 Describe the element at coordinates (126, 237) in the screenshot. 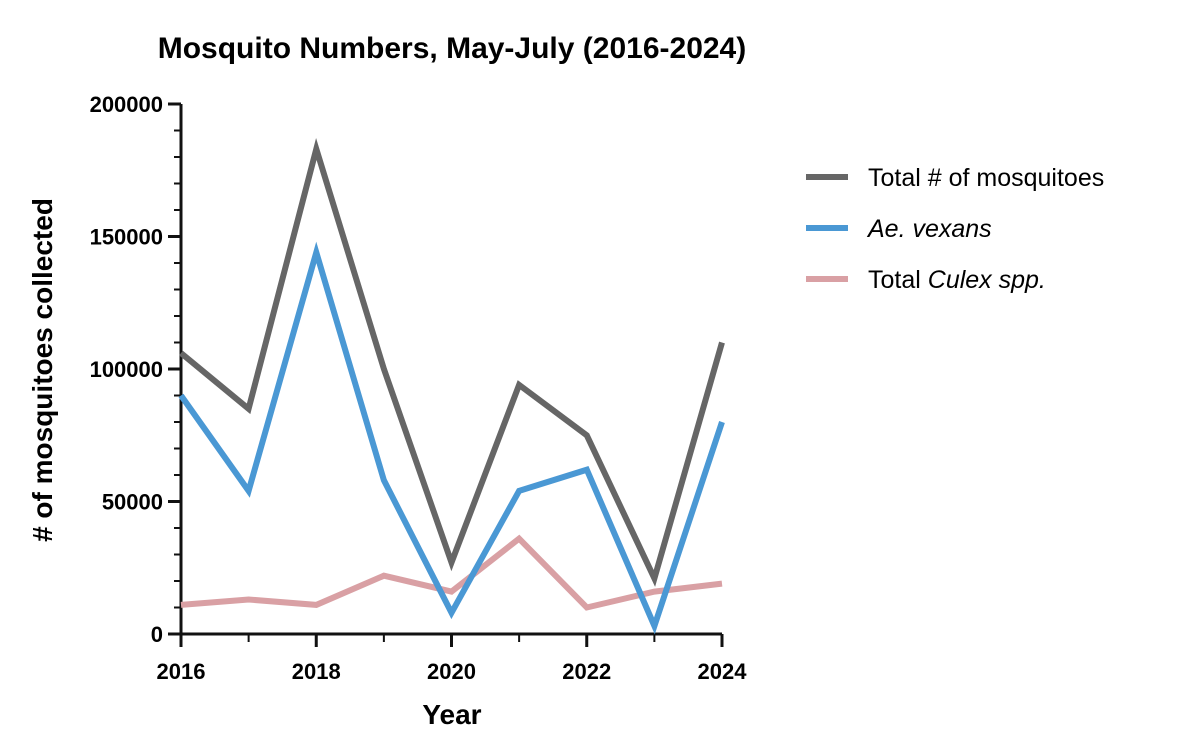

I see `y-tick-label: 150000` at that location.